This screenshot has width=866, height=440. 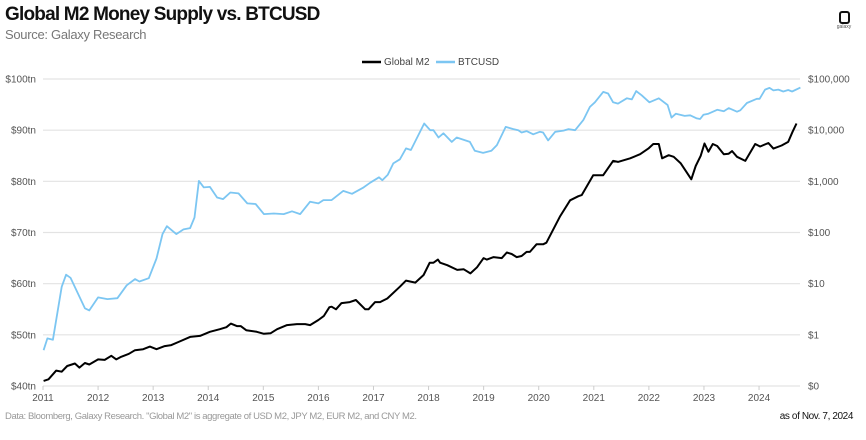 I want to click on x-axis-tick-label: 2018, so click(x=428, y=398).